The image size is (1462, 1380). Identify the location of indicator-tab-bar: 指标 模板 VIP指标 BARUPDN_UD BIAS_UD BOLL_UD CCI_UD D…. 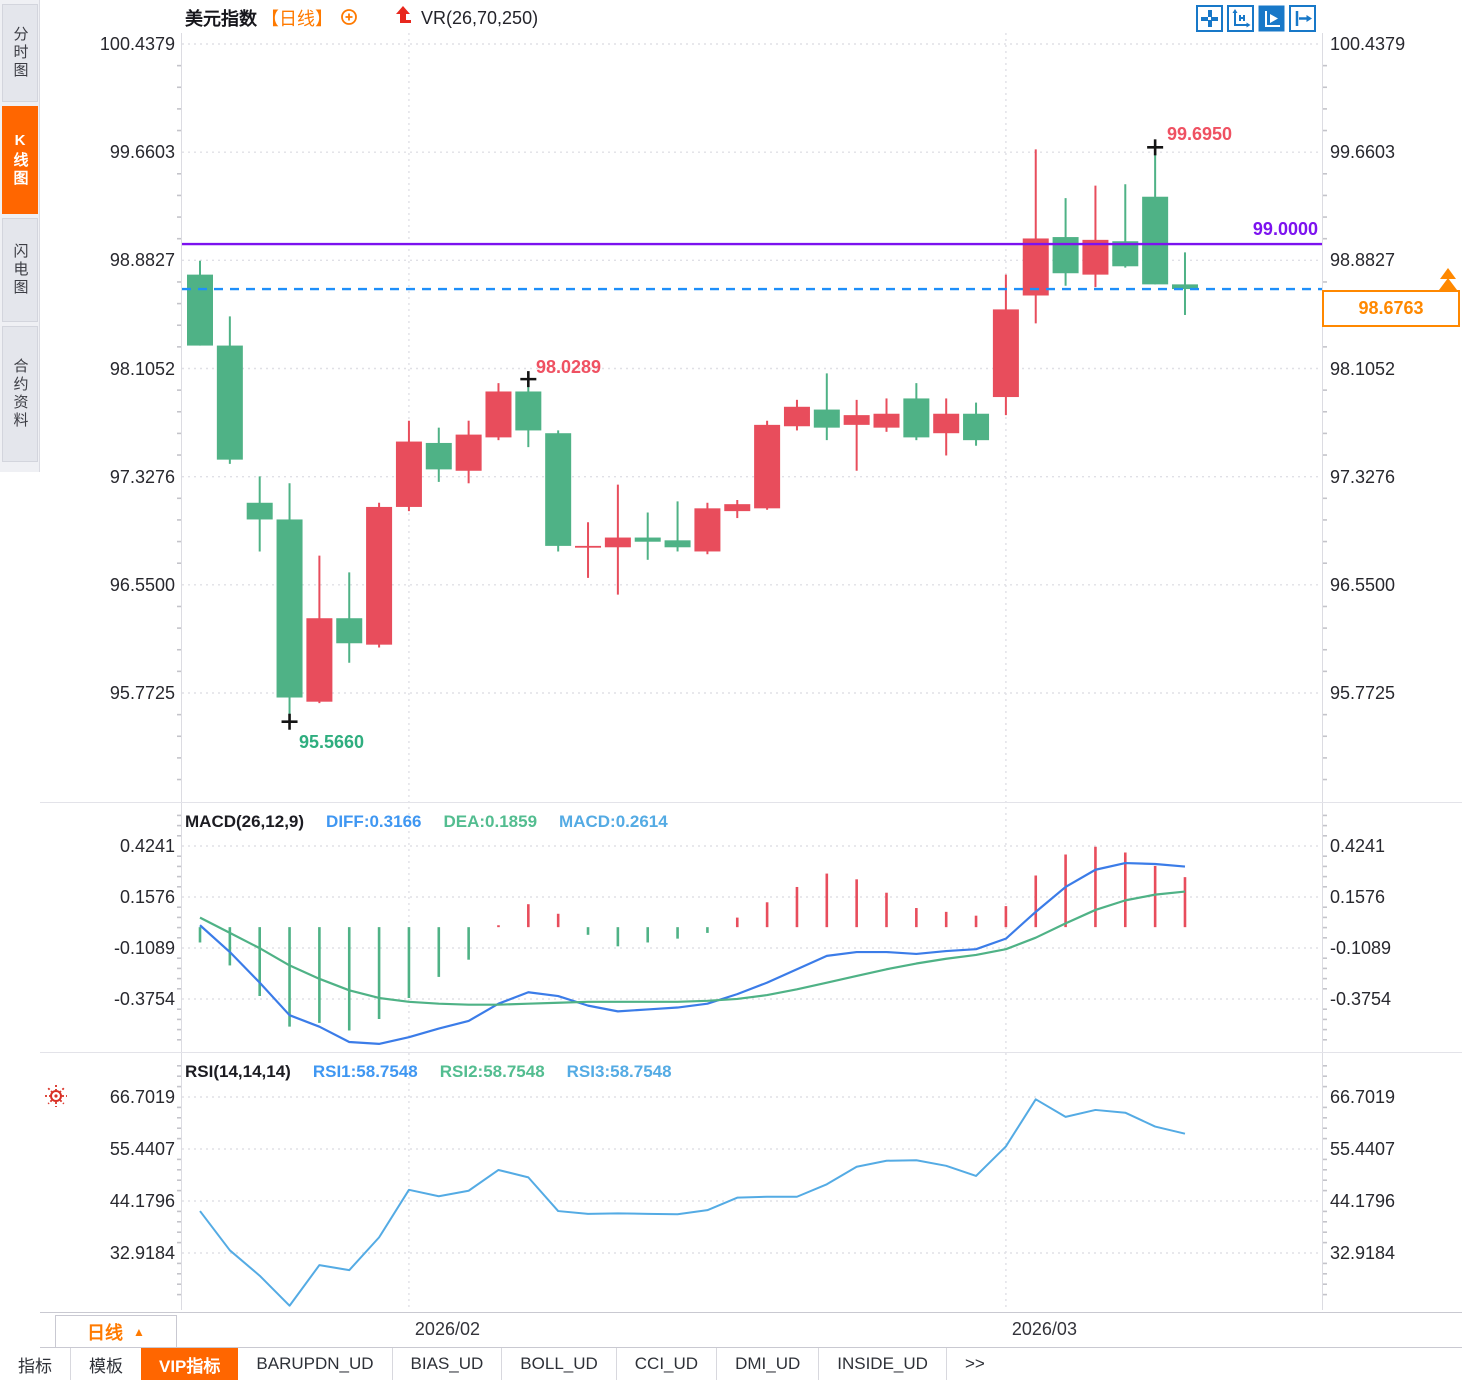
(731, 1364).